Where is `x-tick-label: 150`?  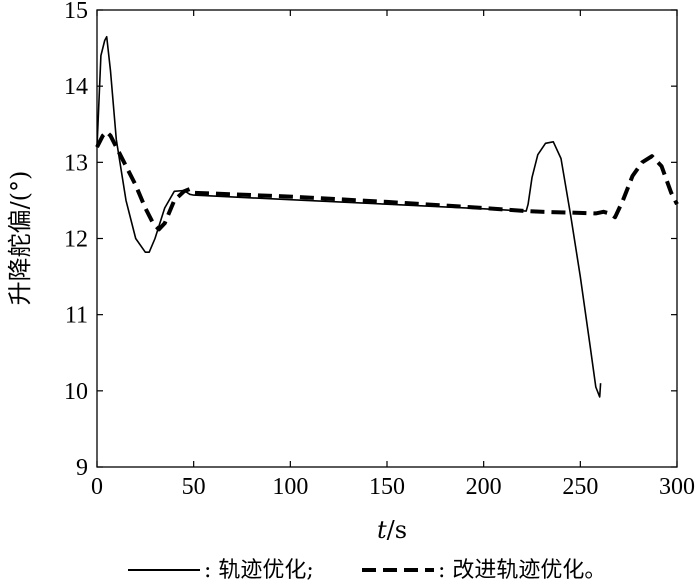 x-tick-label: 150 is located at coordinates (387, 487).